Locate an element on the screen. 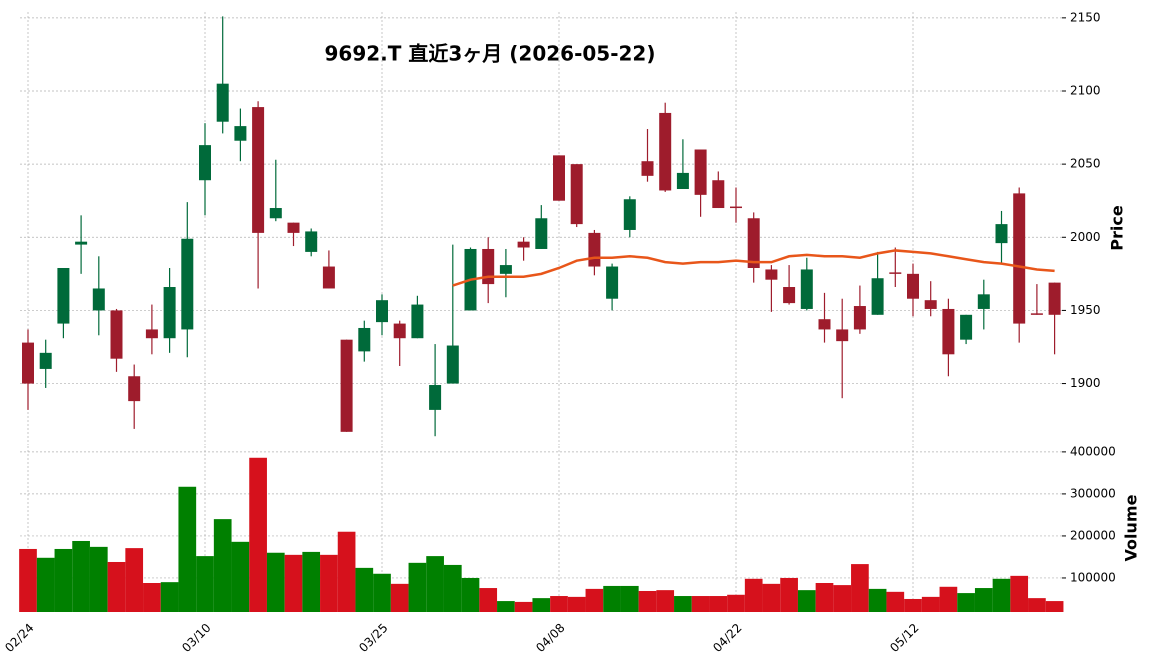 This screenshot has height=670, width=1152. y-tick-label: 2000 is located at coordinates (1085, 237).